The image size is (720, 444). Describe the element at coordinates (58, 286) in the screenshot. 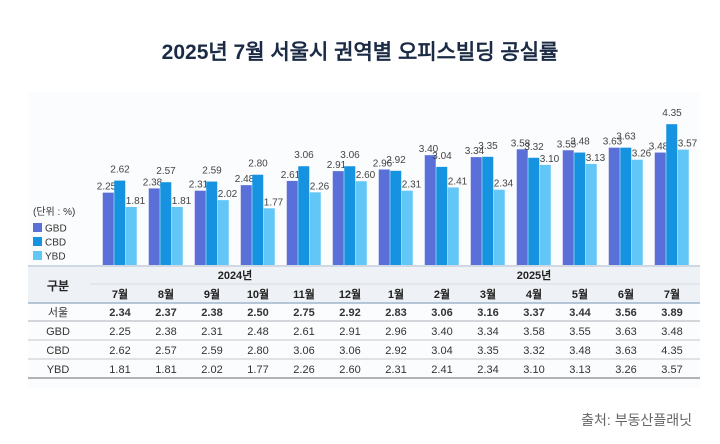

I see `table-header-label: 구분` at that location.